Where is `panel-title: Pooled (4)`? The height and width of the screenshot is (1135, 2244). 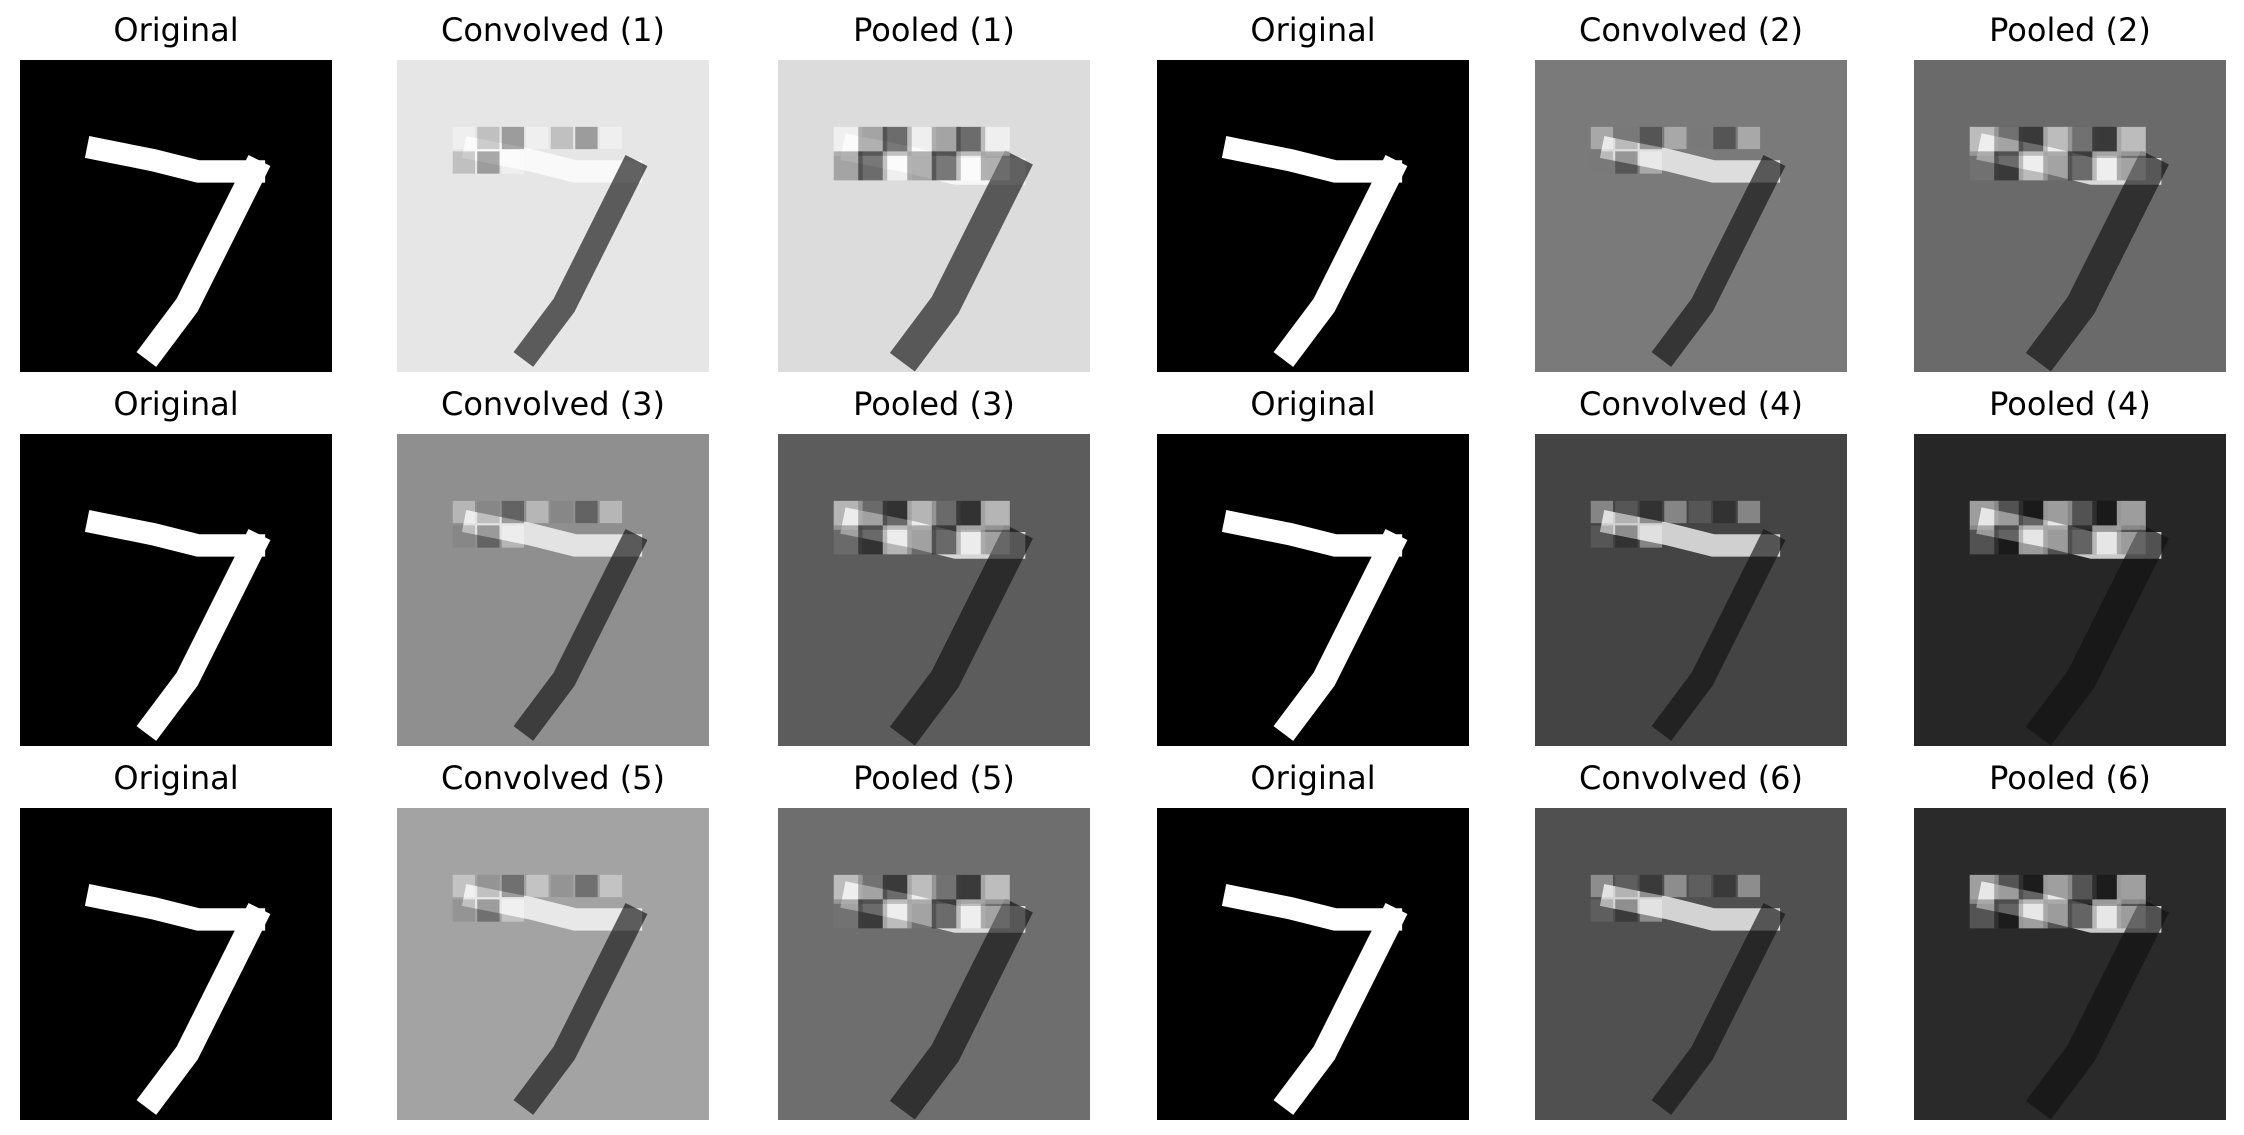
panel-title: Pooled (4) is located at coordinates (2070, 404).